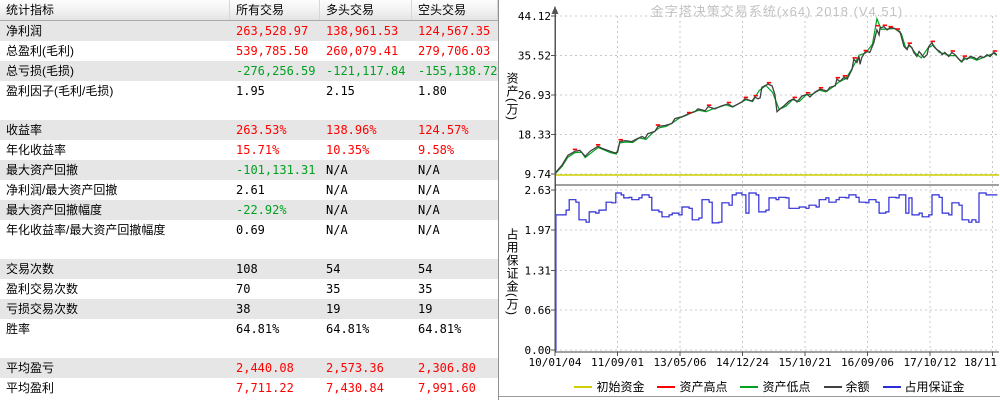 Image resolution: width=1000 pixels, height=400 pixels. What do you see at coordinates (617, 362) in the screenshot?
I see `svg-text: 11/09/01` at bounding box center [617, 362].